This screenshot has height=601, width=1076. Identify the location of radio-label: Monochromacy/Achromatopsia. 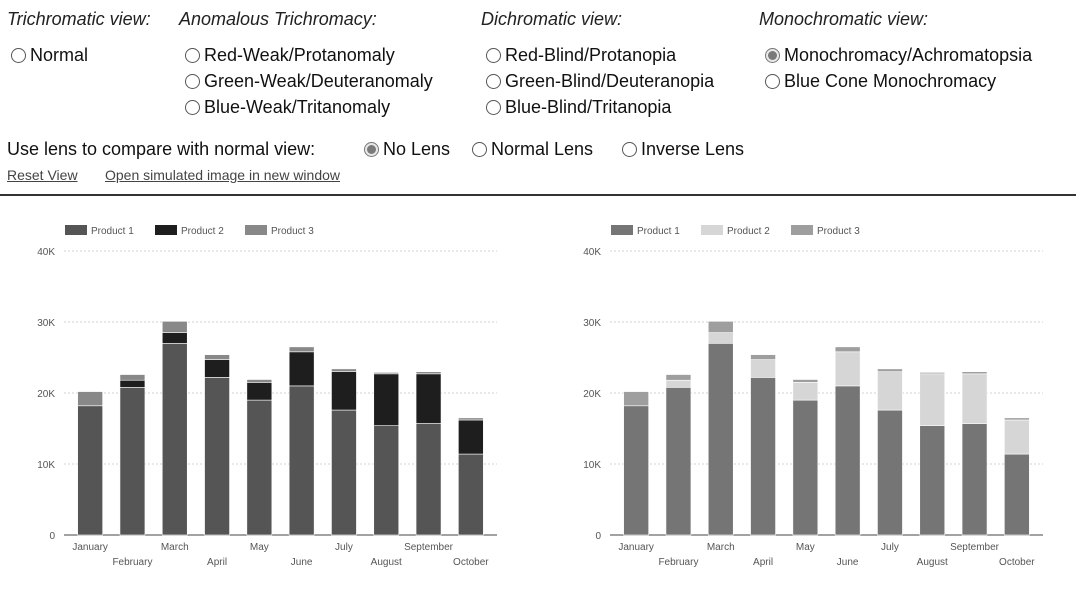
(908, 54).